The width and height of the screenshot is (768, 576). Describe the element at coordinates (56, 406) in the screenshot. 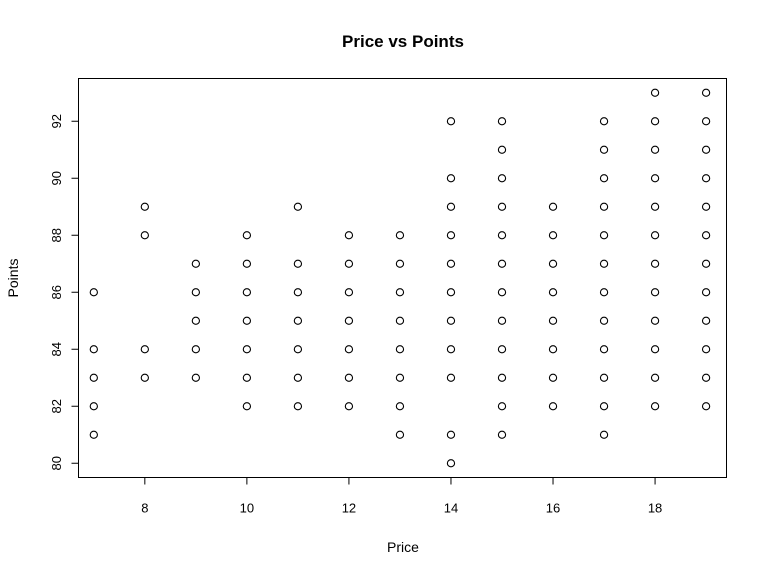

I see `y-tick-label: 82` at that location.